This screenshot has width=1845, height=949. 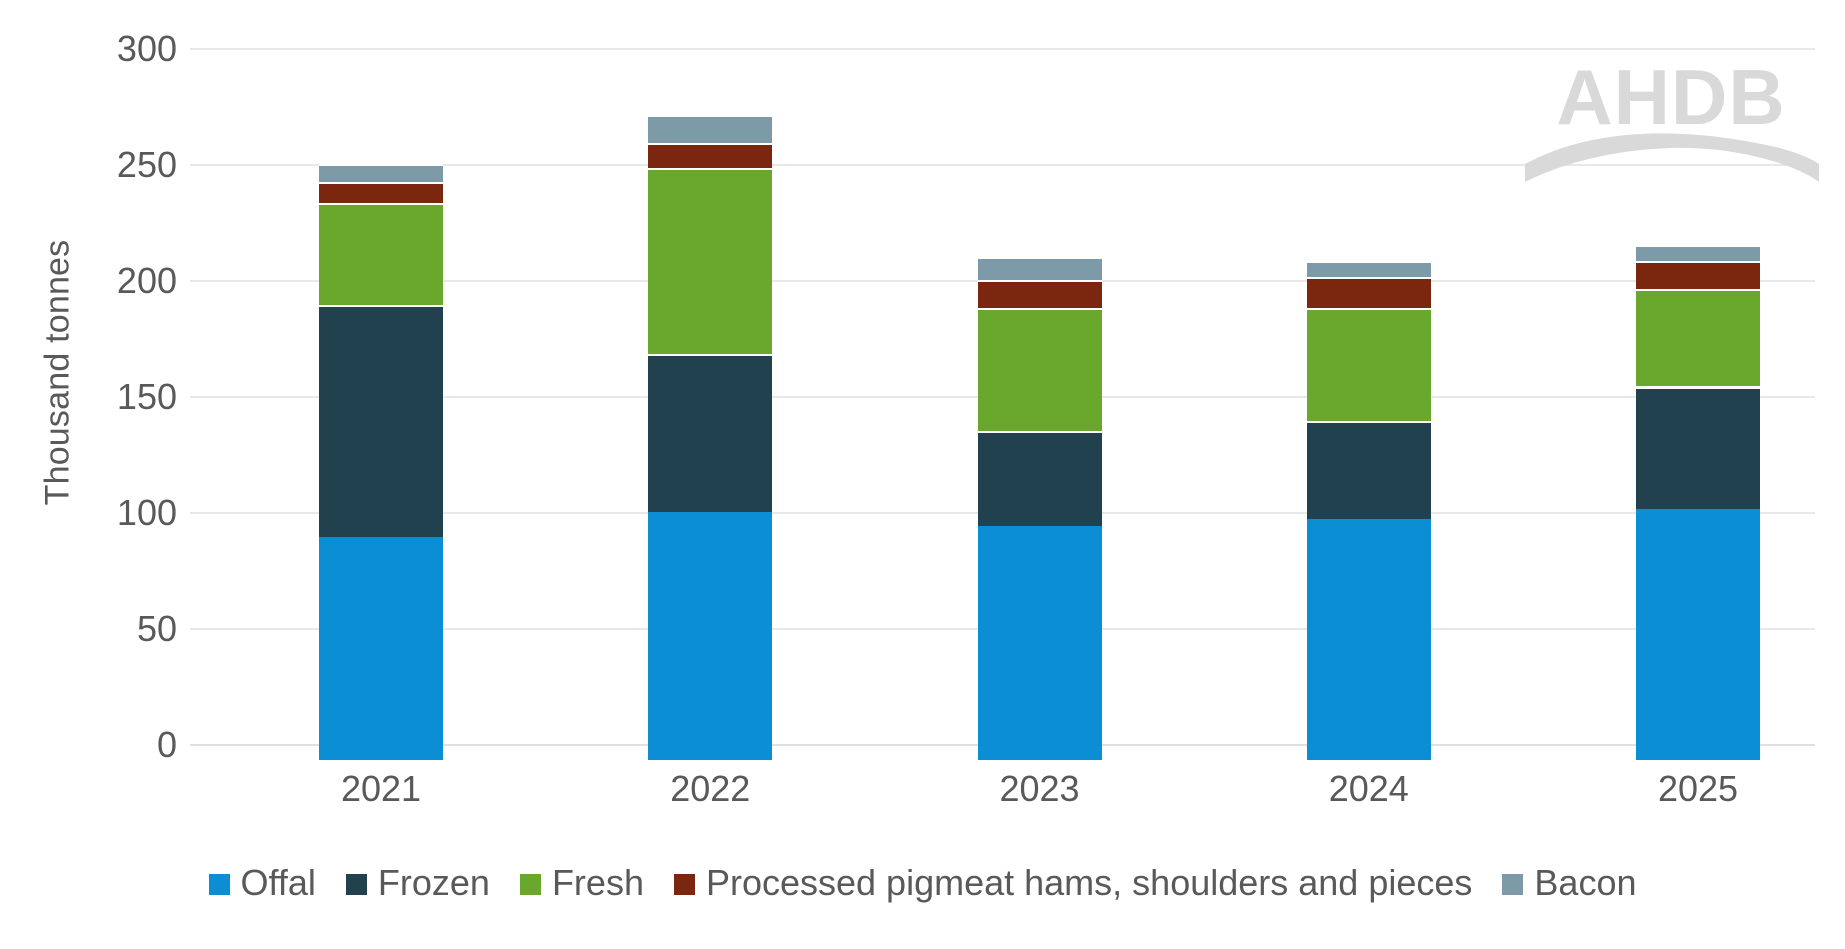 What do you see at coordinates (1513, 884) in the screenshot?
I see `legend-swatch-icon-bacon` at bounding box center [1513, 884].